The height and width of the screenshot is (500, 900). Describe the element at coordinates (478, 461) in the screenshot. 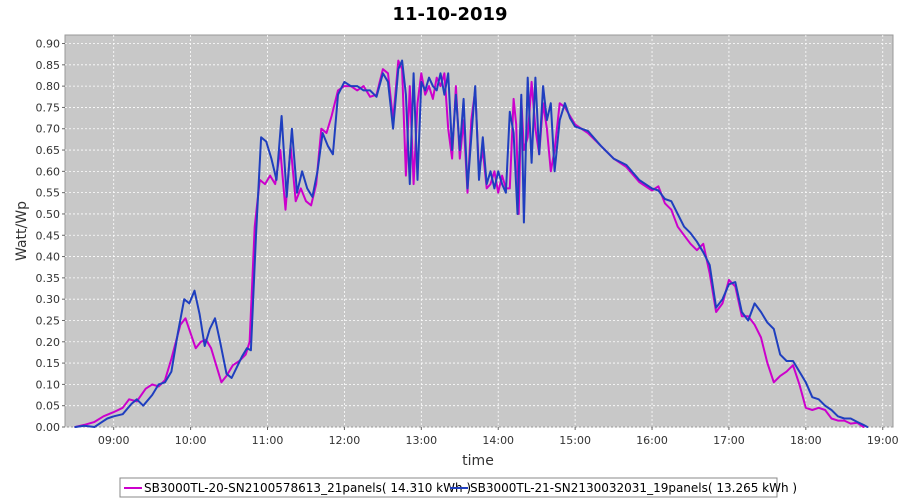

I see `x-axis-title: time` at that location.